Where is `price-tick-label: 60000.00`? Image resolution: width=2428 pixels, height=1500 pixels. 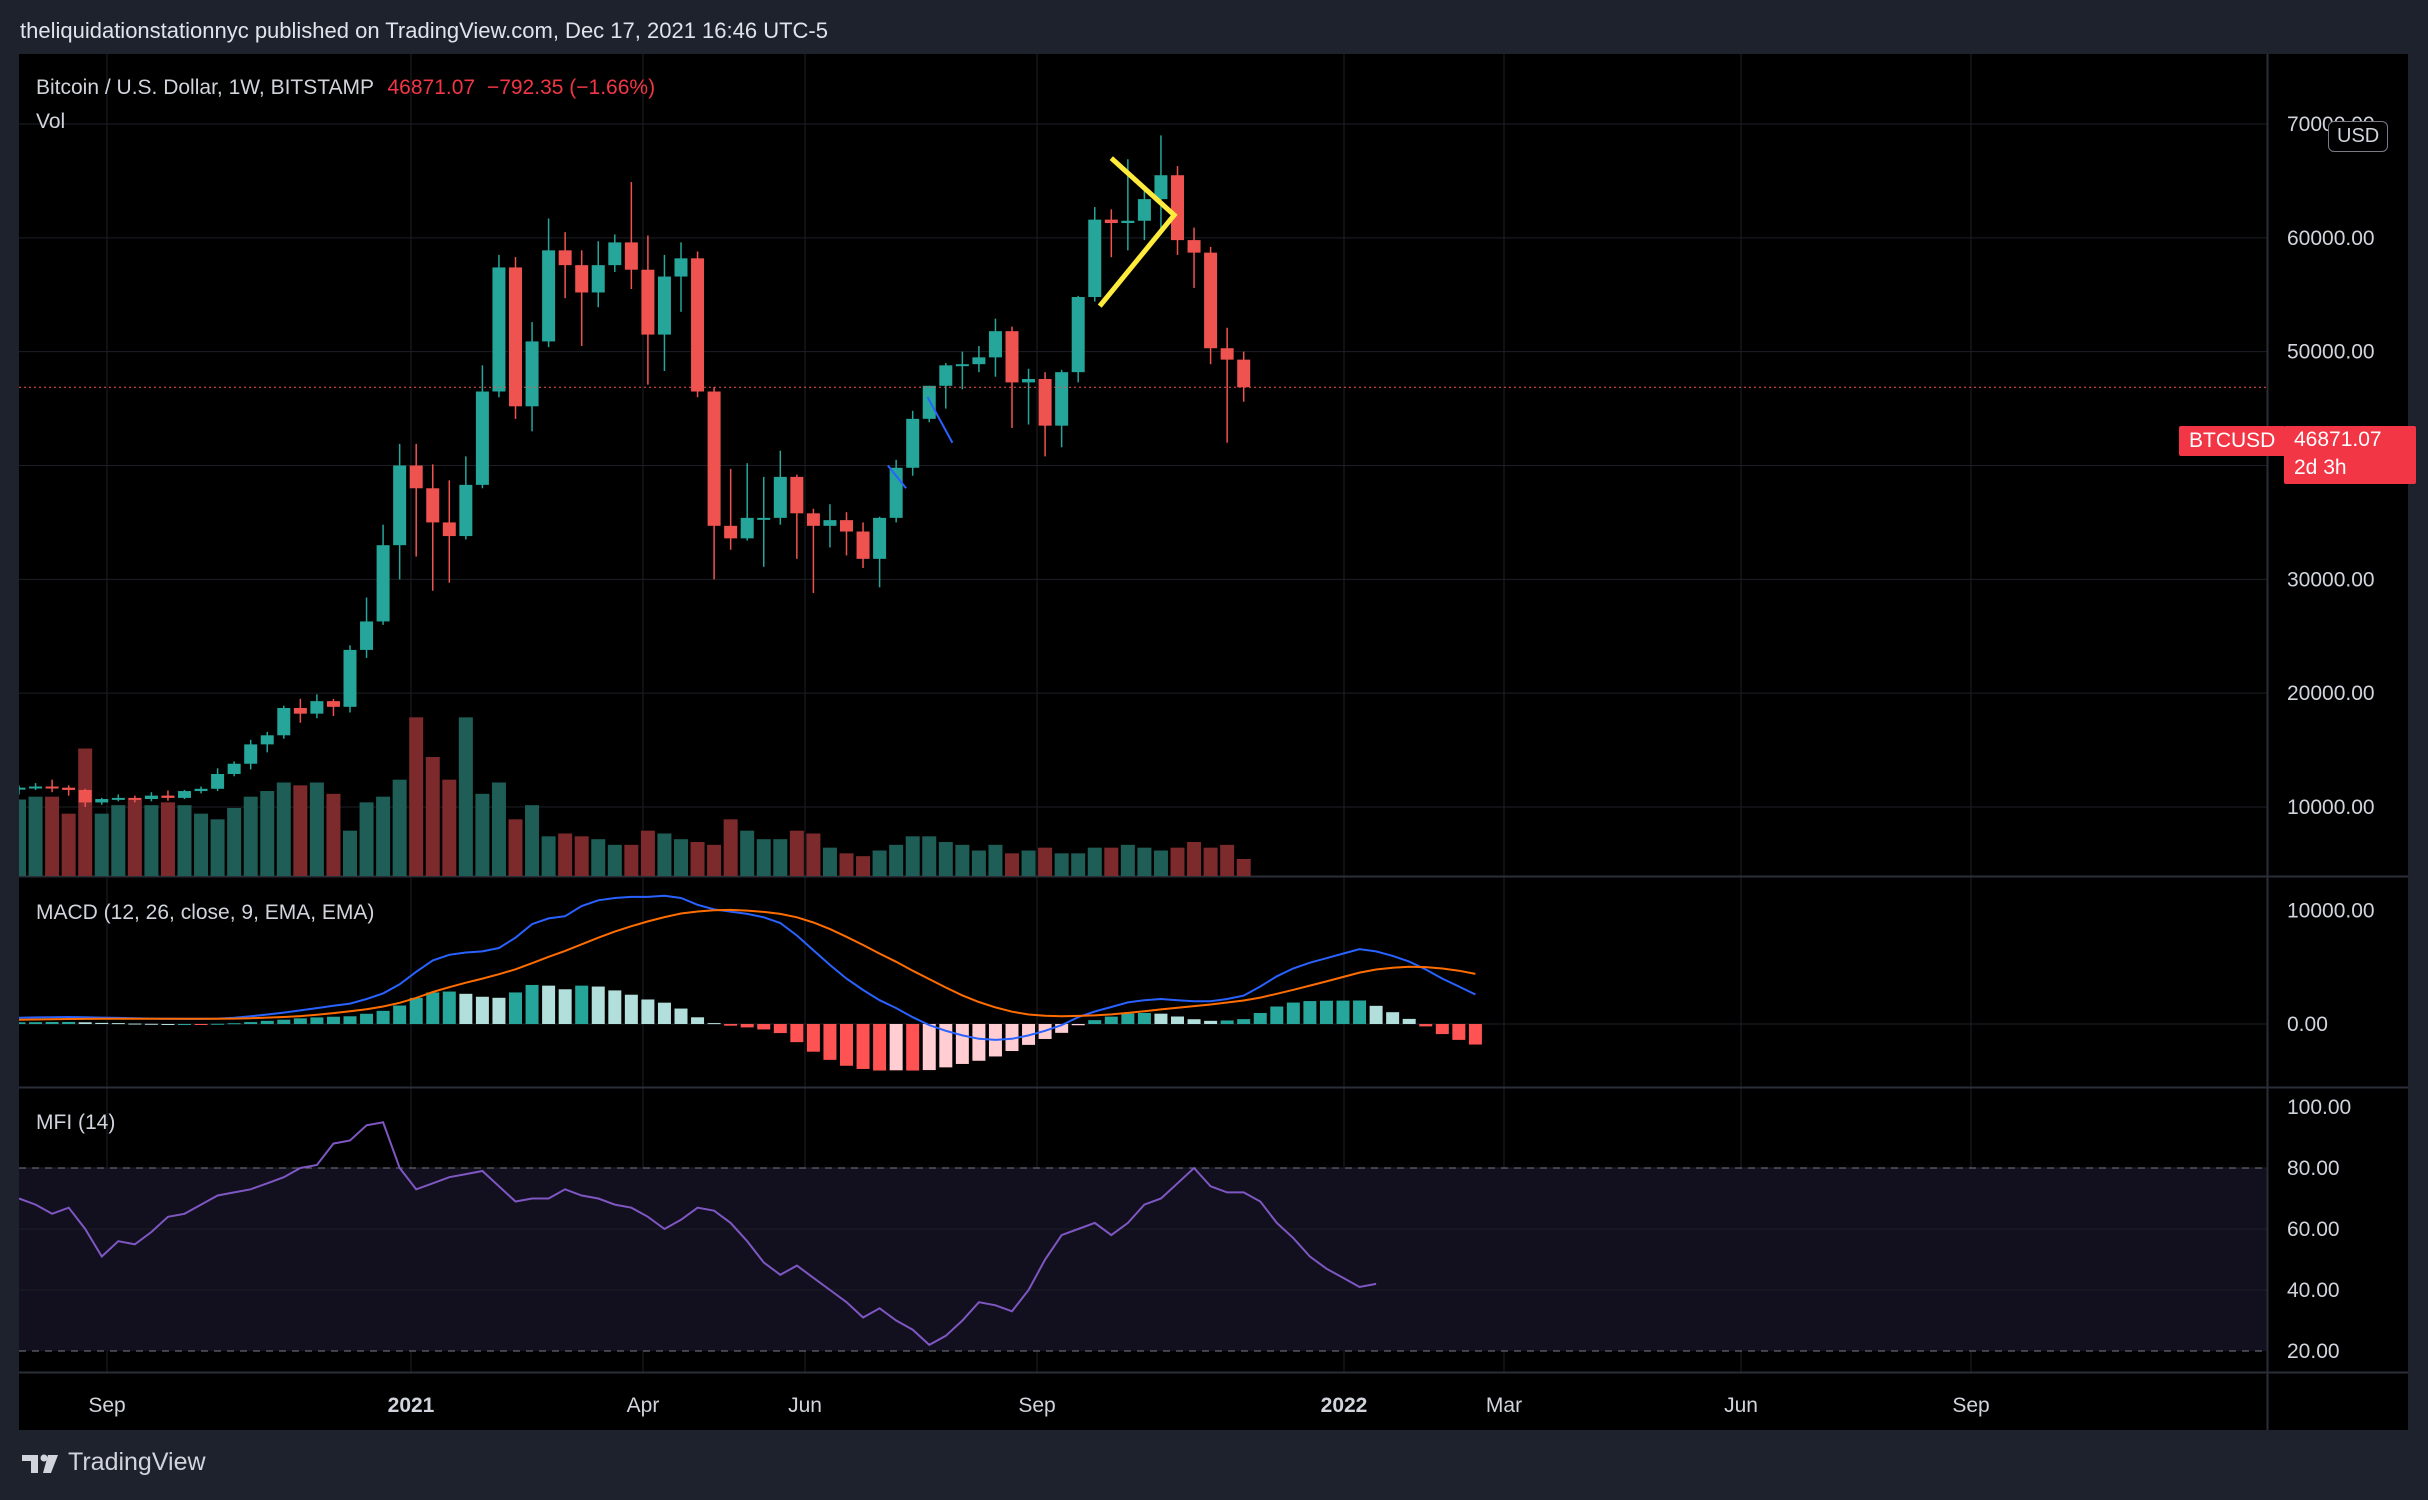
price-tick-label: 60000.00 is located at coordinates (2331, 238).